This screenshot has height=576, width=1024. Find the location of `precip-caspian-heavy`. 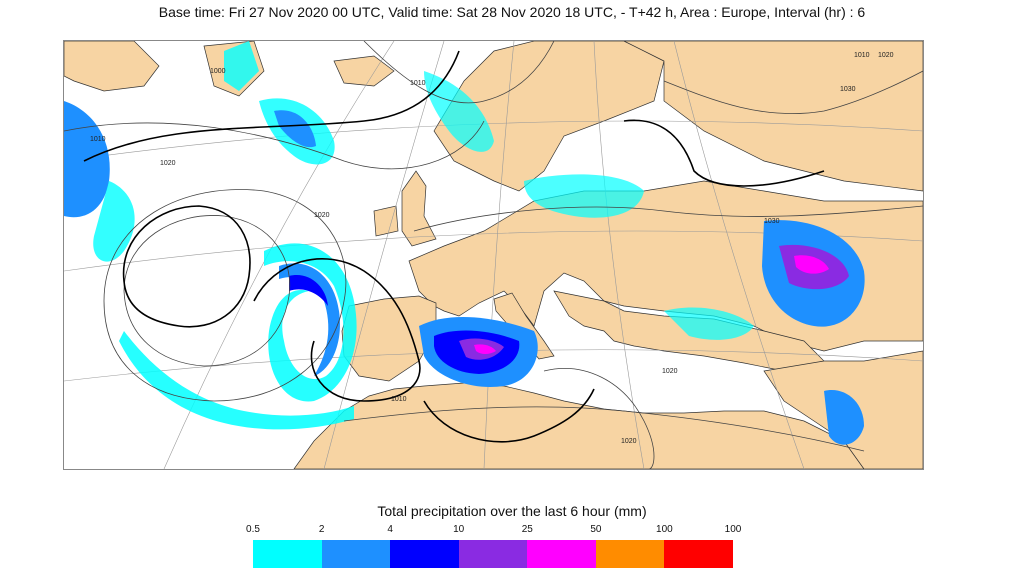

precip-caspian-heavy is located at coordinates (811, 264).